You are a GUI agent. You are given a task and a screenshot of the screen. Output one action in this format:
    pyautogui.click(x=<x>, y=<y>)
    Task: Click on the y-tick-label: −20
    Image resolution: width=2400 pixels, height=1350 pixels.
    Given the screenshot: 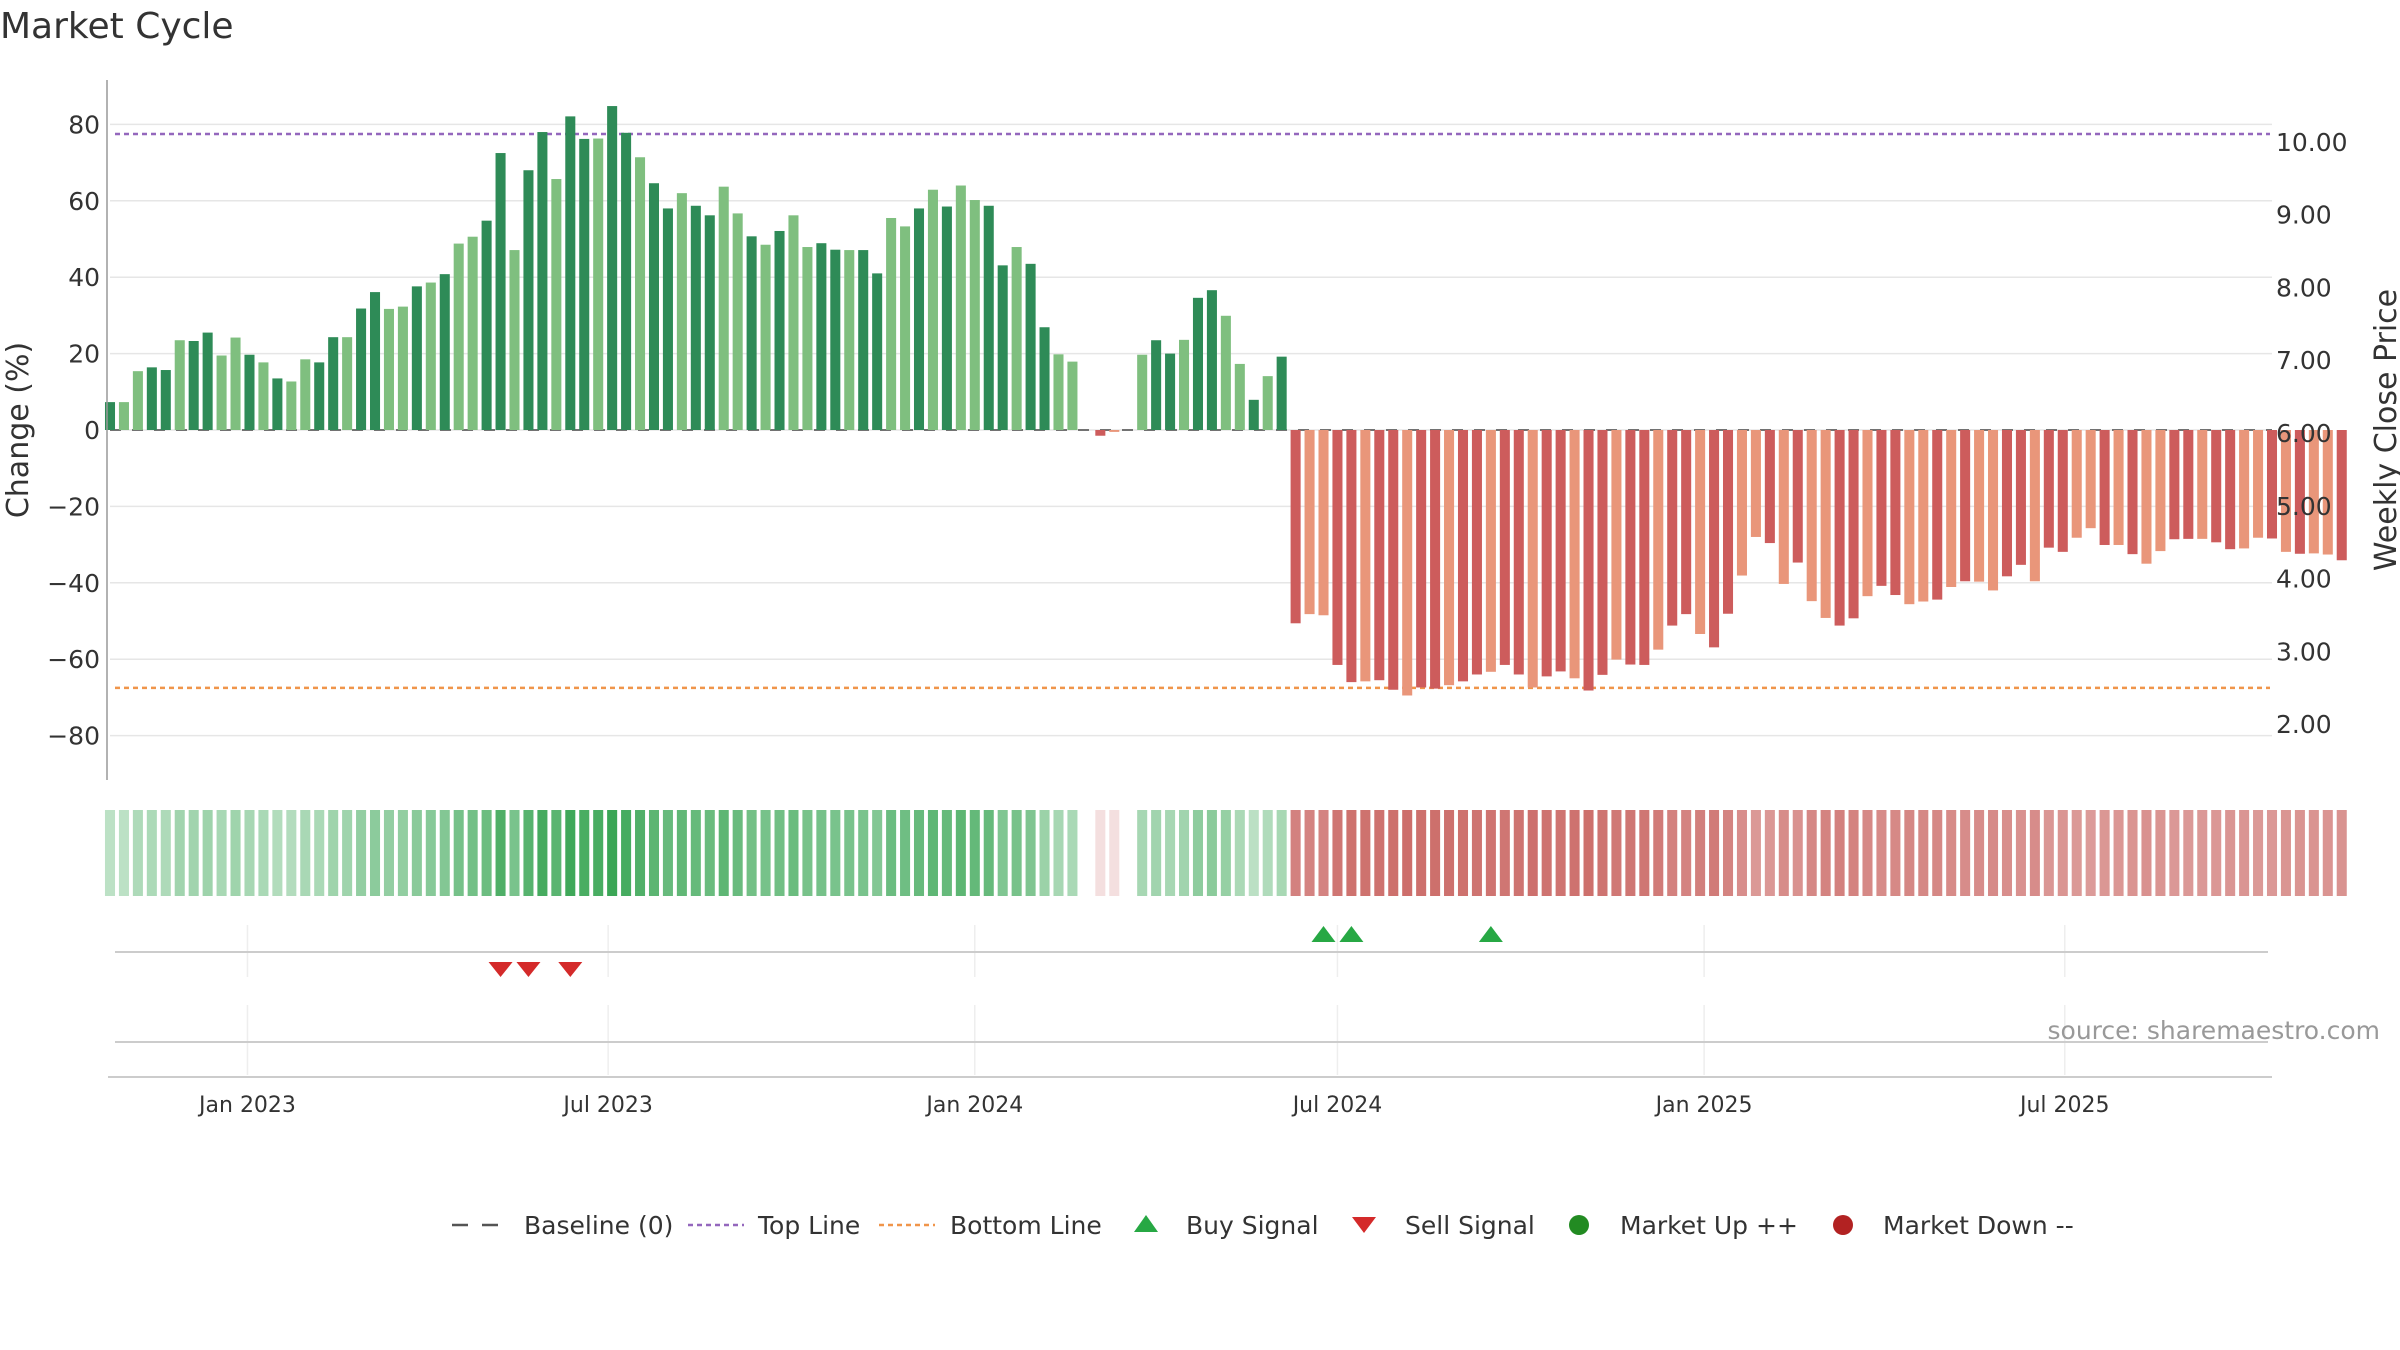 What is the action you would take?
    pyautogui.click(x=73, y=506)
    